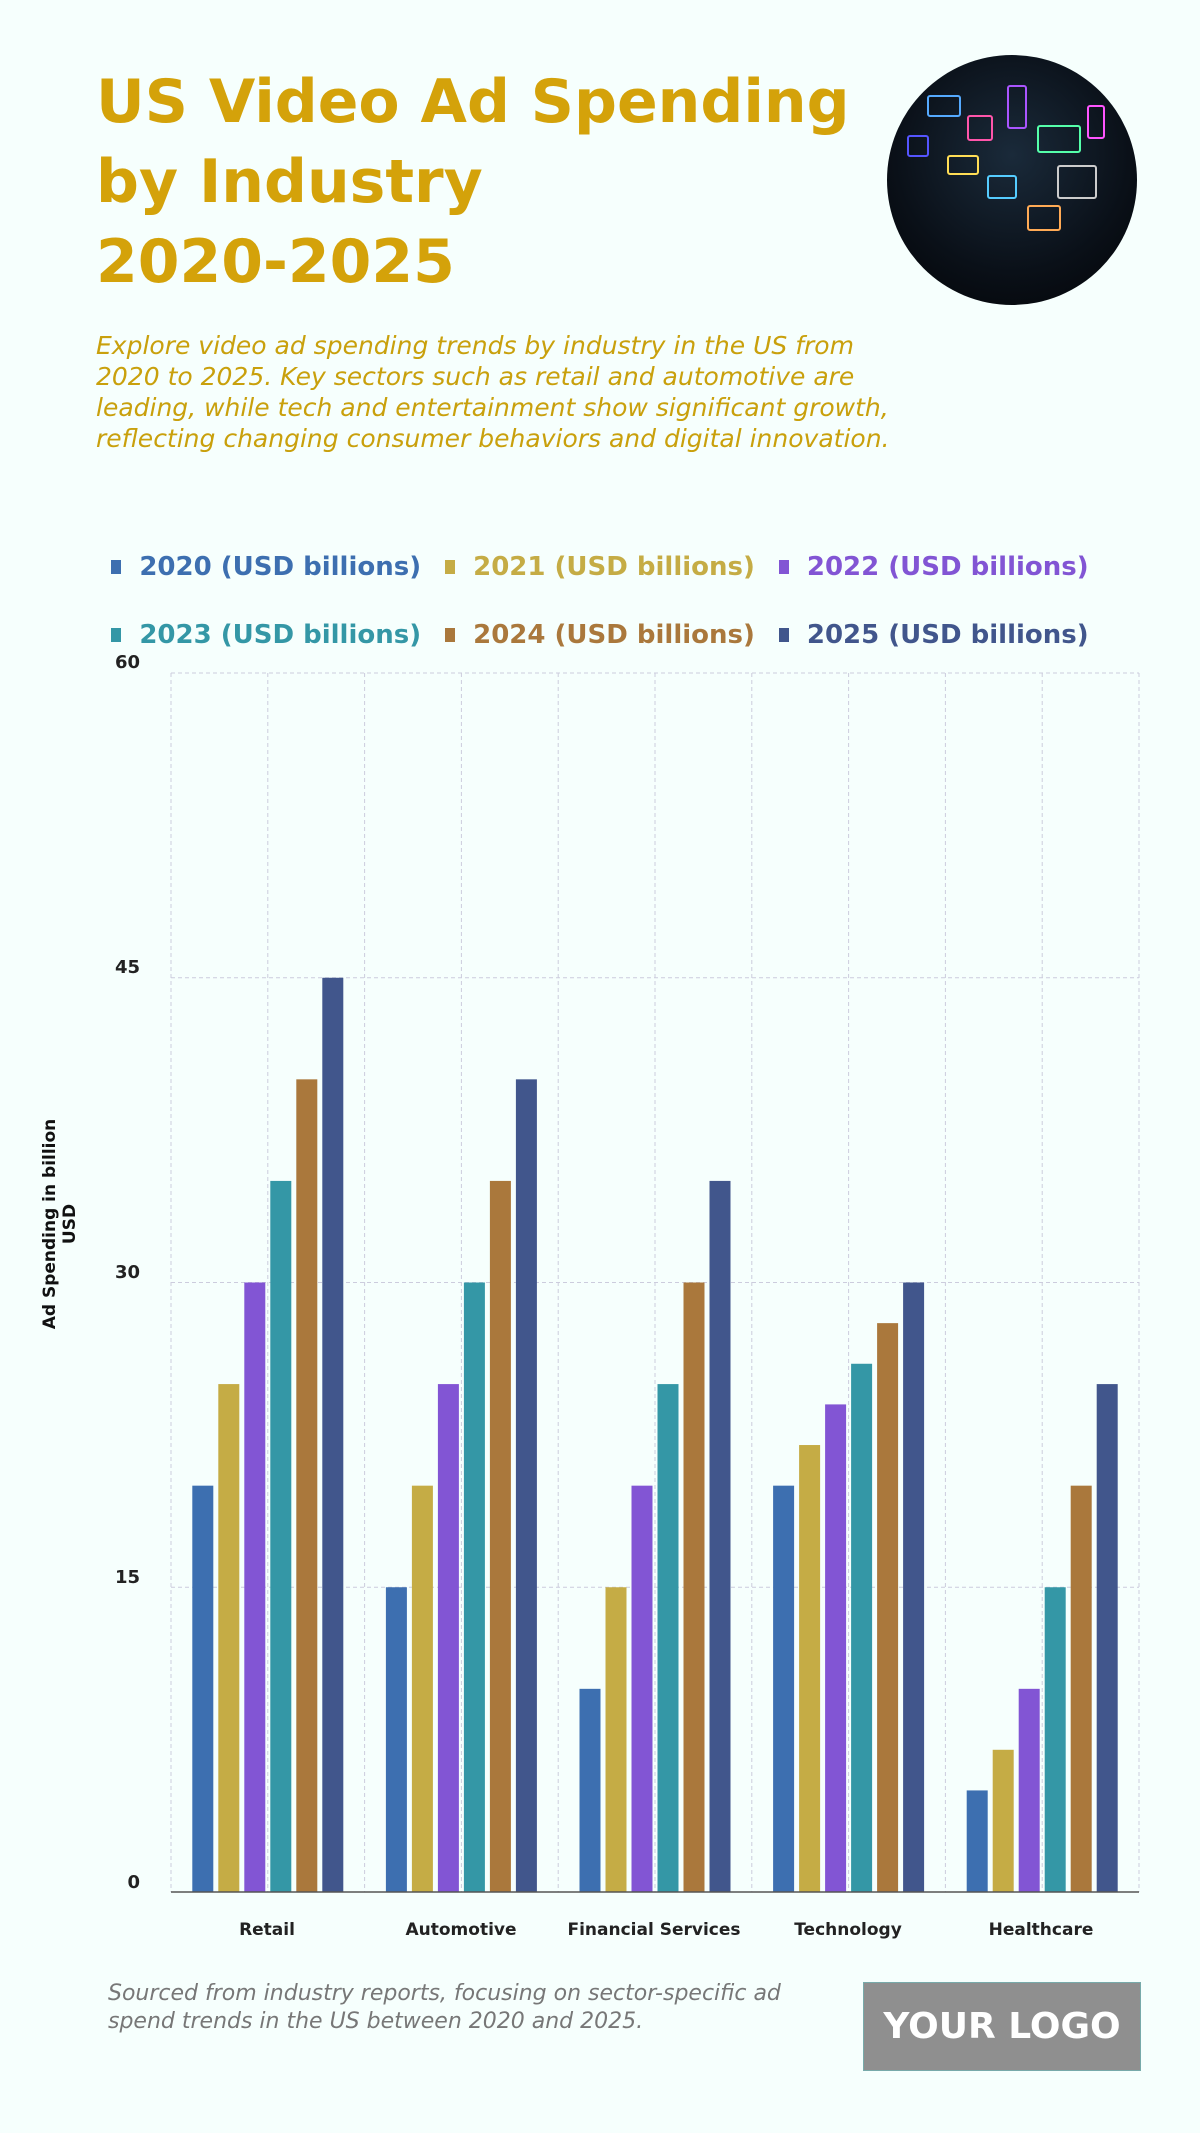 This screenshot has height=2133, width=1200. I want to click on y-tick-label: 0, so click(133, 1882).